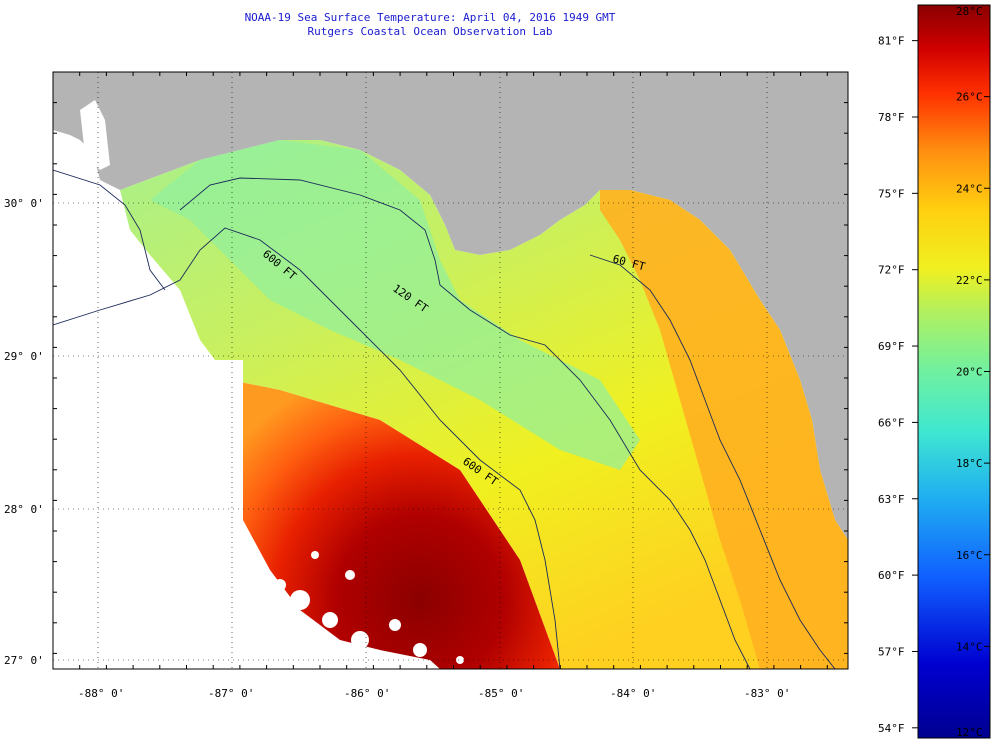 The width and height of the screenshot is (1000, 754). What do you see at coordinates (24, 356) in the screenshot?
I see `lat-label-29: 29° 0'` at bounding box center [24, 356].